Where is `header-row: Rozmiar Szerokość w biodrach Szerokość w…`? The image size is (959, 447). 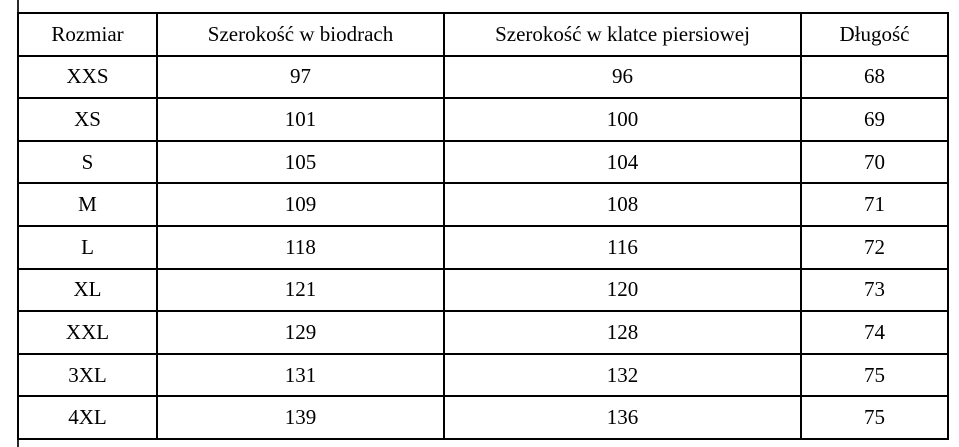 header-row: Rozmiar Szerokość w biodrach Szerokość w… is located at coordinates (483, 34).